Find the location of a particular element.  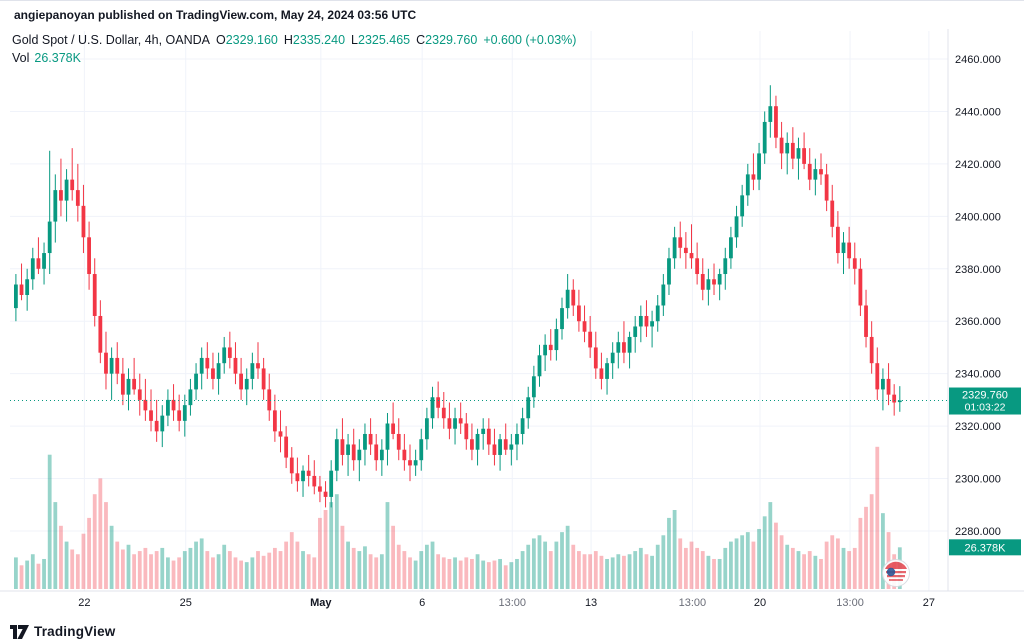

svg-text: 2329.760 is located at coordinates (985, 396).